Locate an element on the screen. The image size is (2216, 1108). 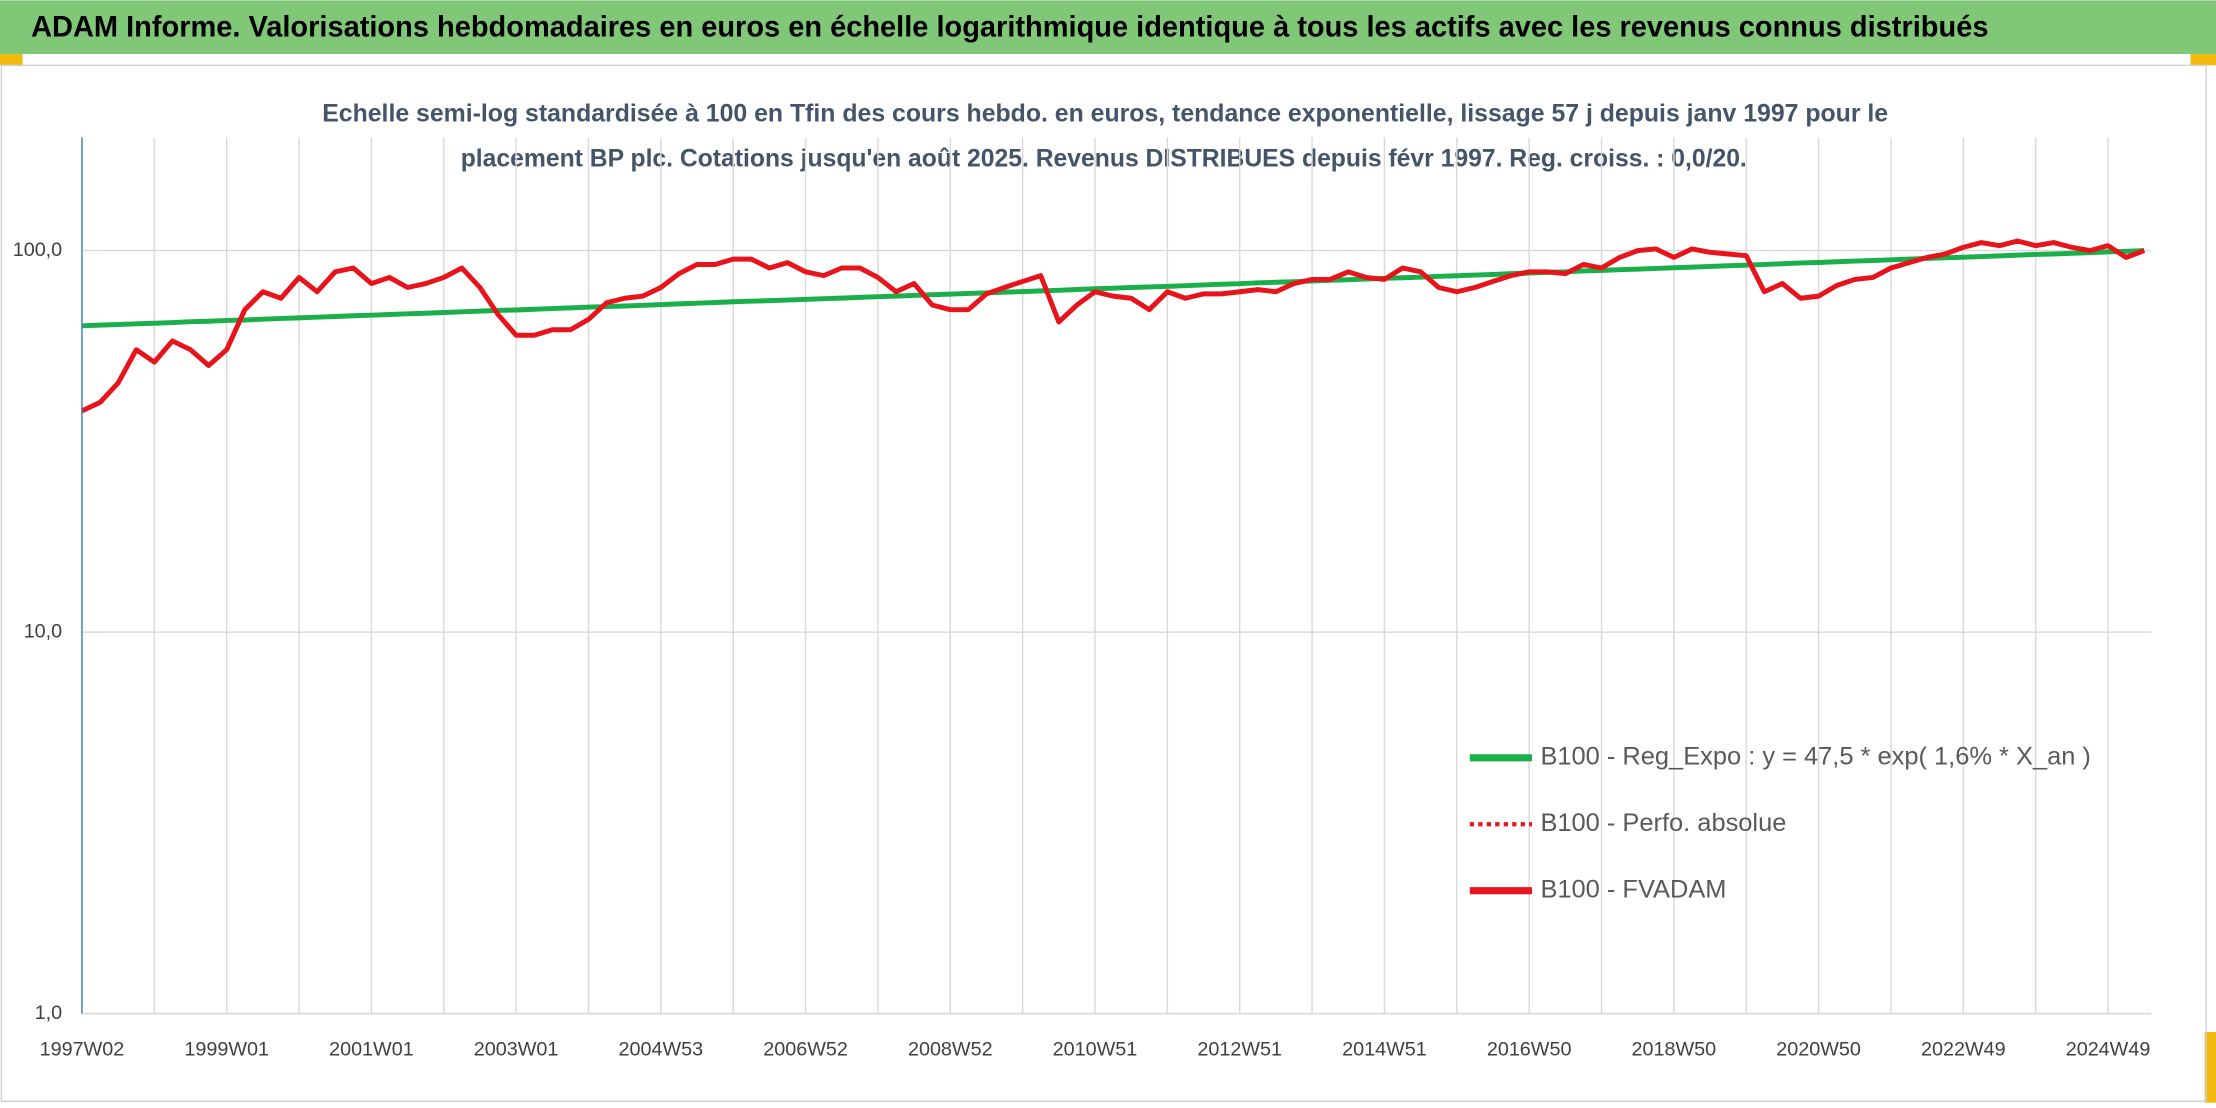
x-tick-label: 2016W50 is located at coordinates (1529, 1050).